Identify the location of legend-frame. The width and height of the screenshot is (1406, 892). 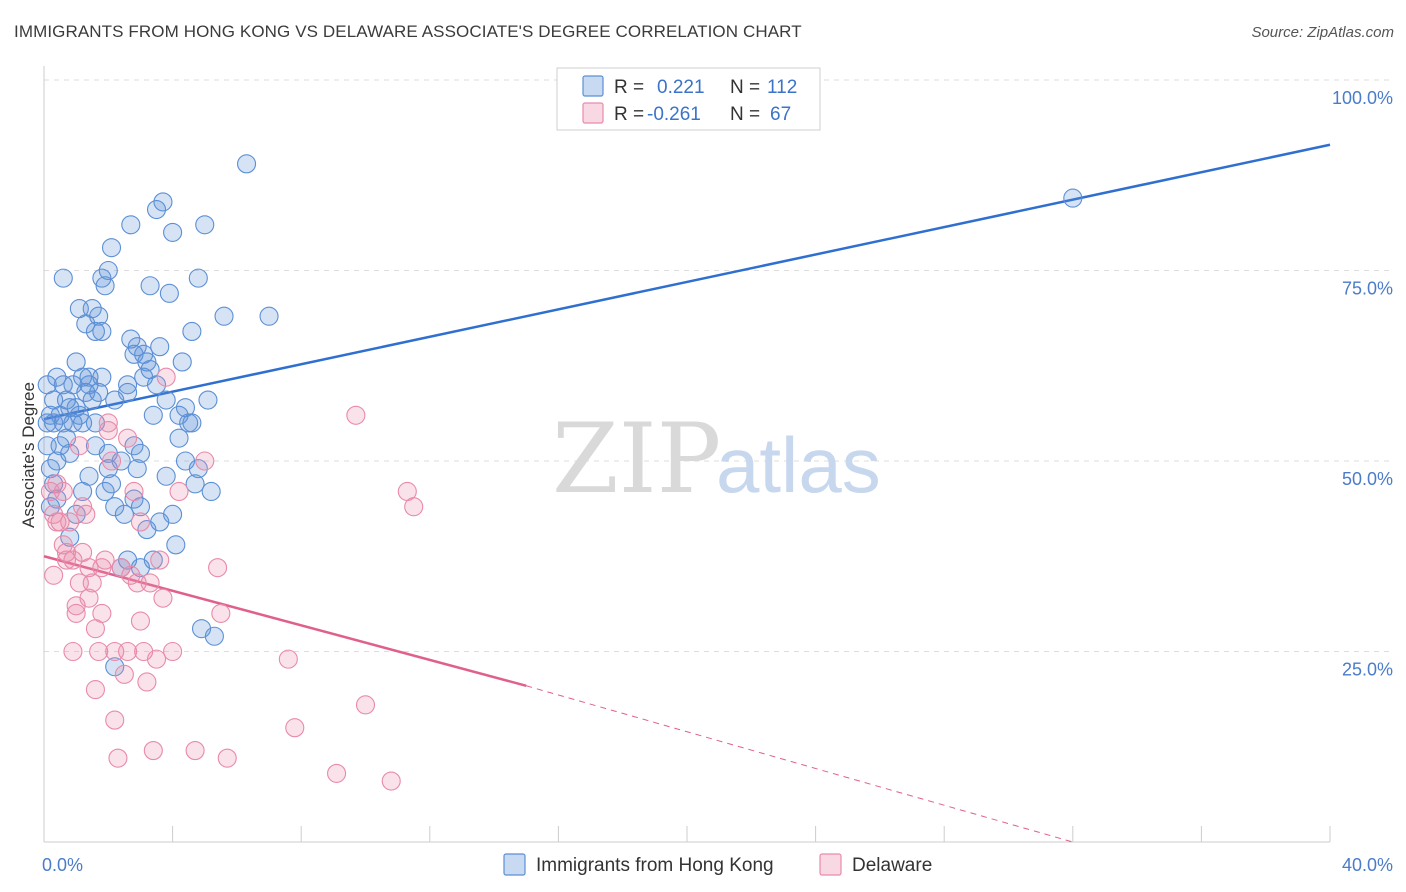
(688, 99).